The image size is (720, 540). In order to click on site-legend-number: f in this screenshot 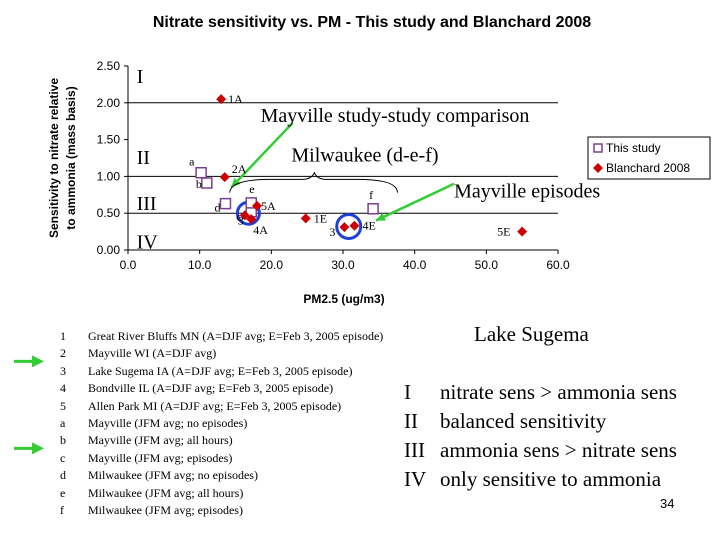, I will do `click(62, 510)`.